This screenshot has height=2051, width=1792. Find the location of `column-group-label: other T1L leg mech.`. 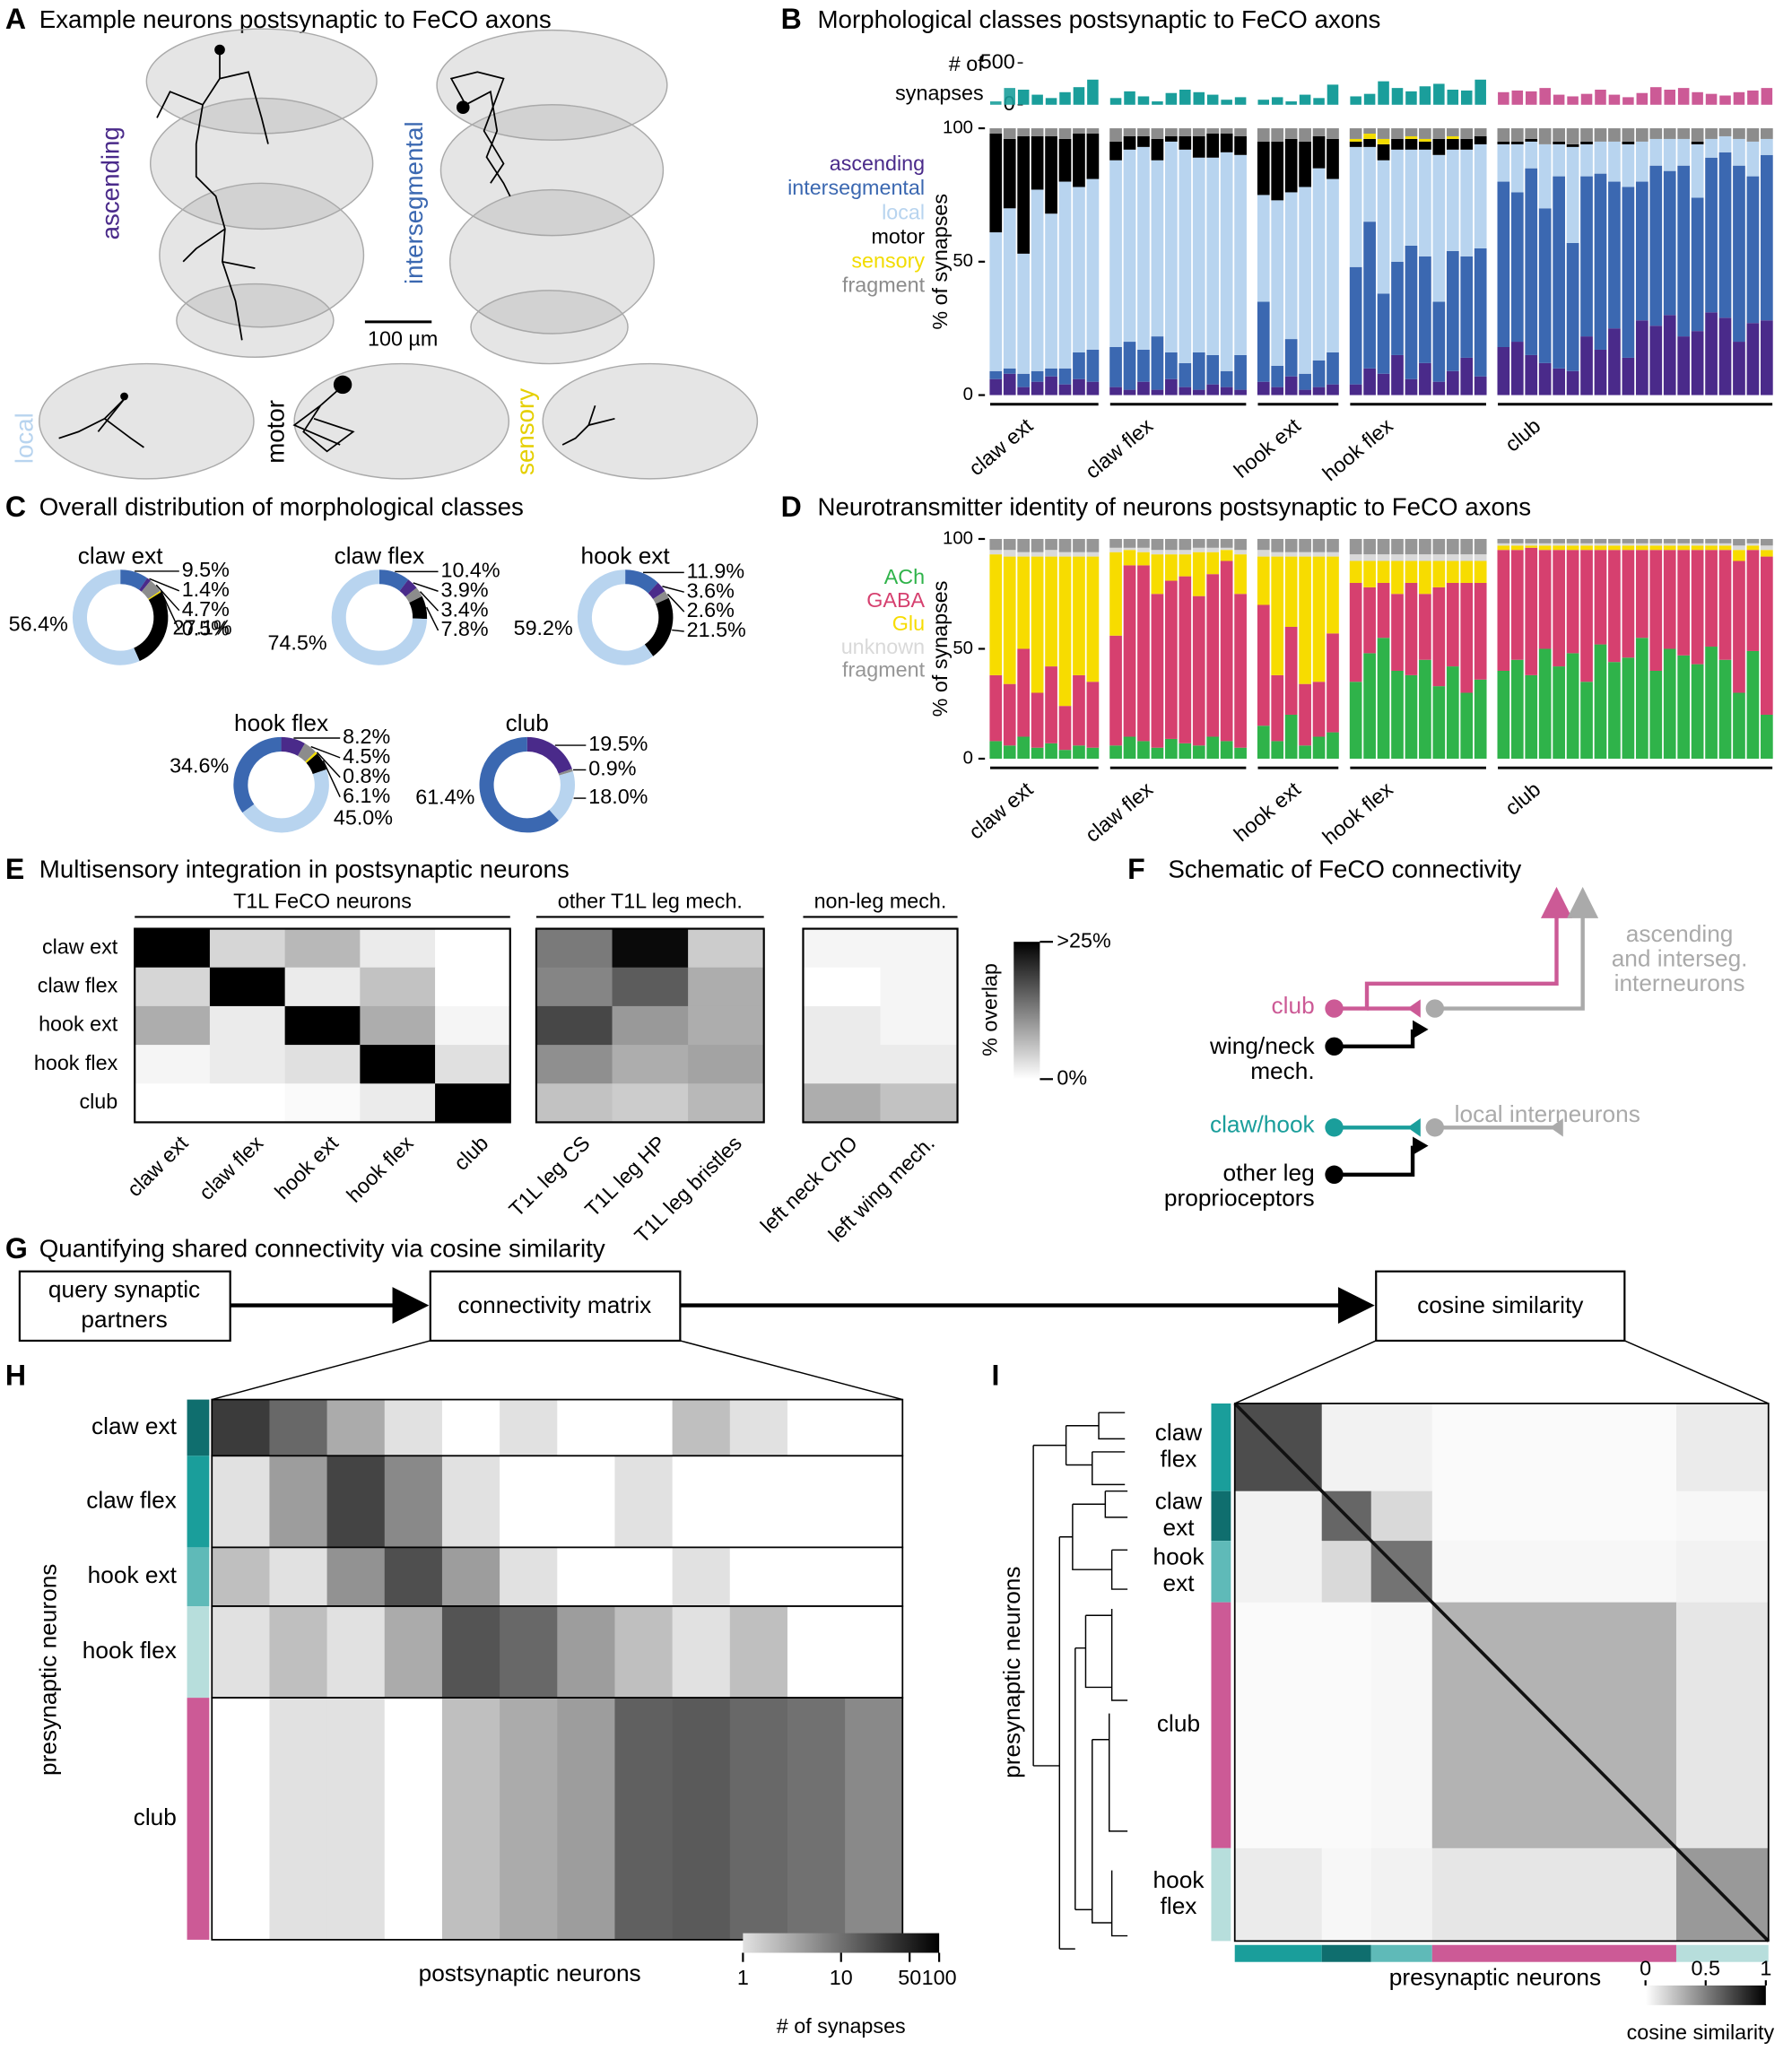

column-group-label: other T1L leg mech. is located at coordinates (651, 901).